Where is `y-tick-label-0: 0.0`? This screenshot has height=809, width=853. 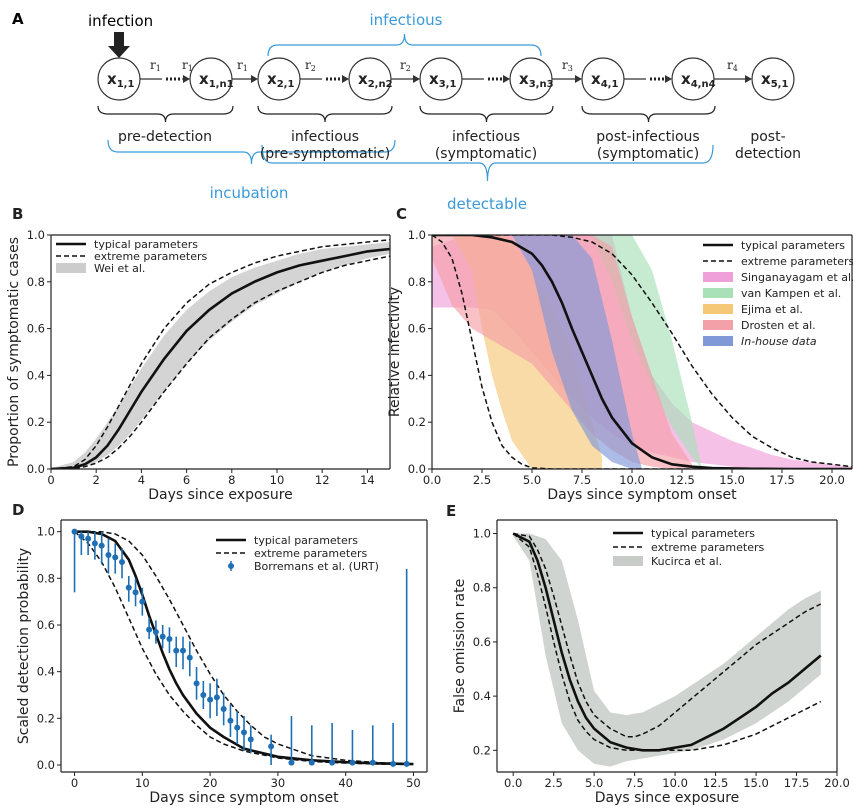 y-tick-label-0: 0.0 is located at coordinates (36, 469).